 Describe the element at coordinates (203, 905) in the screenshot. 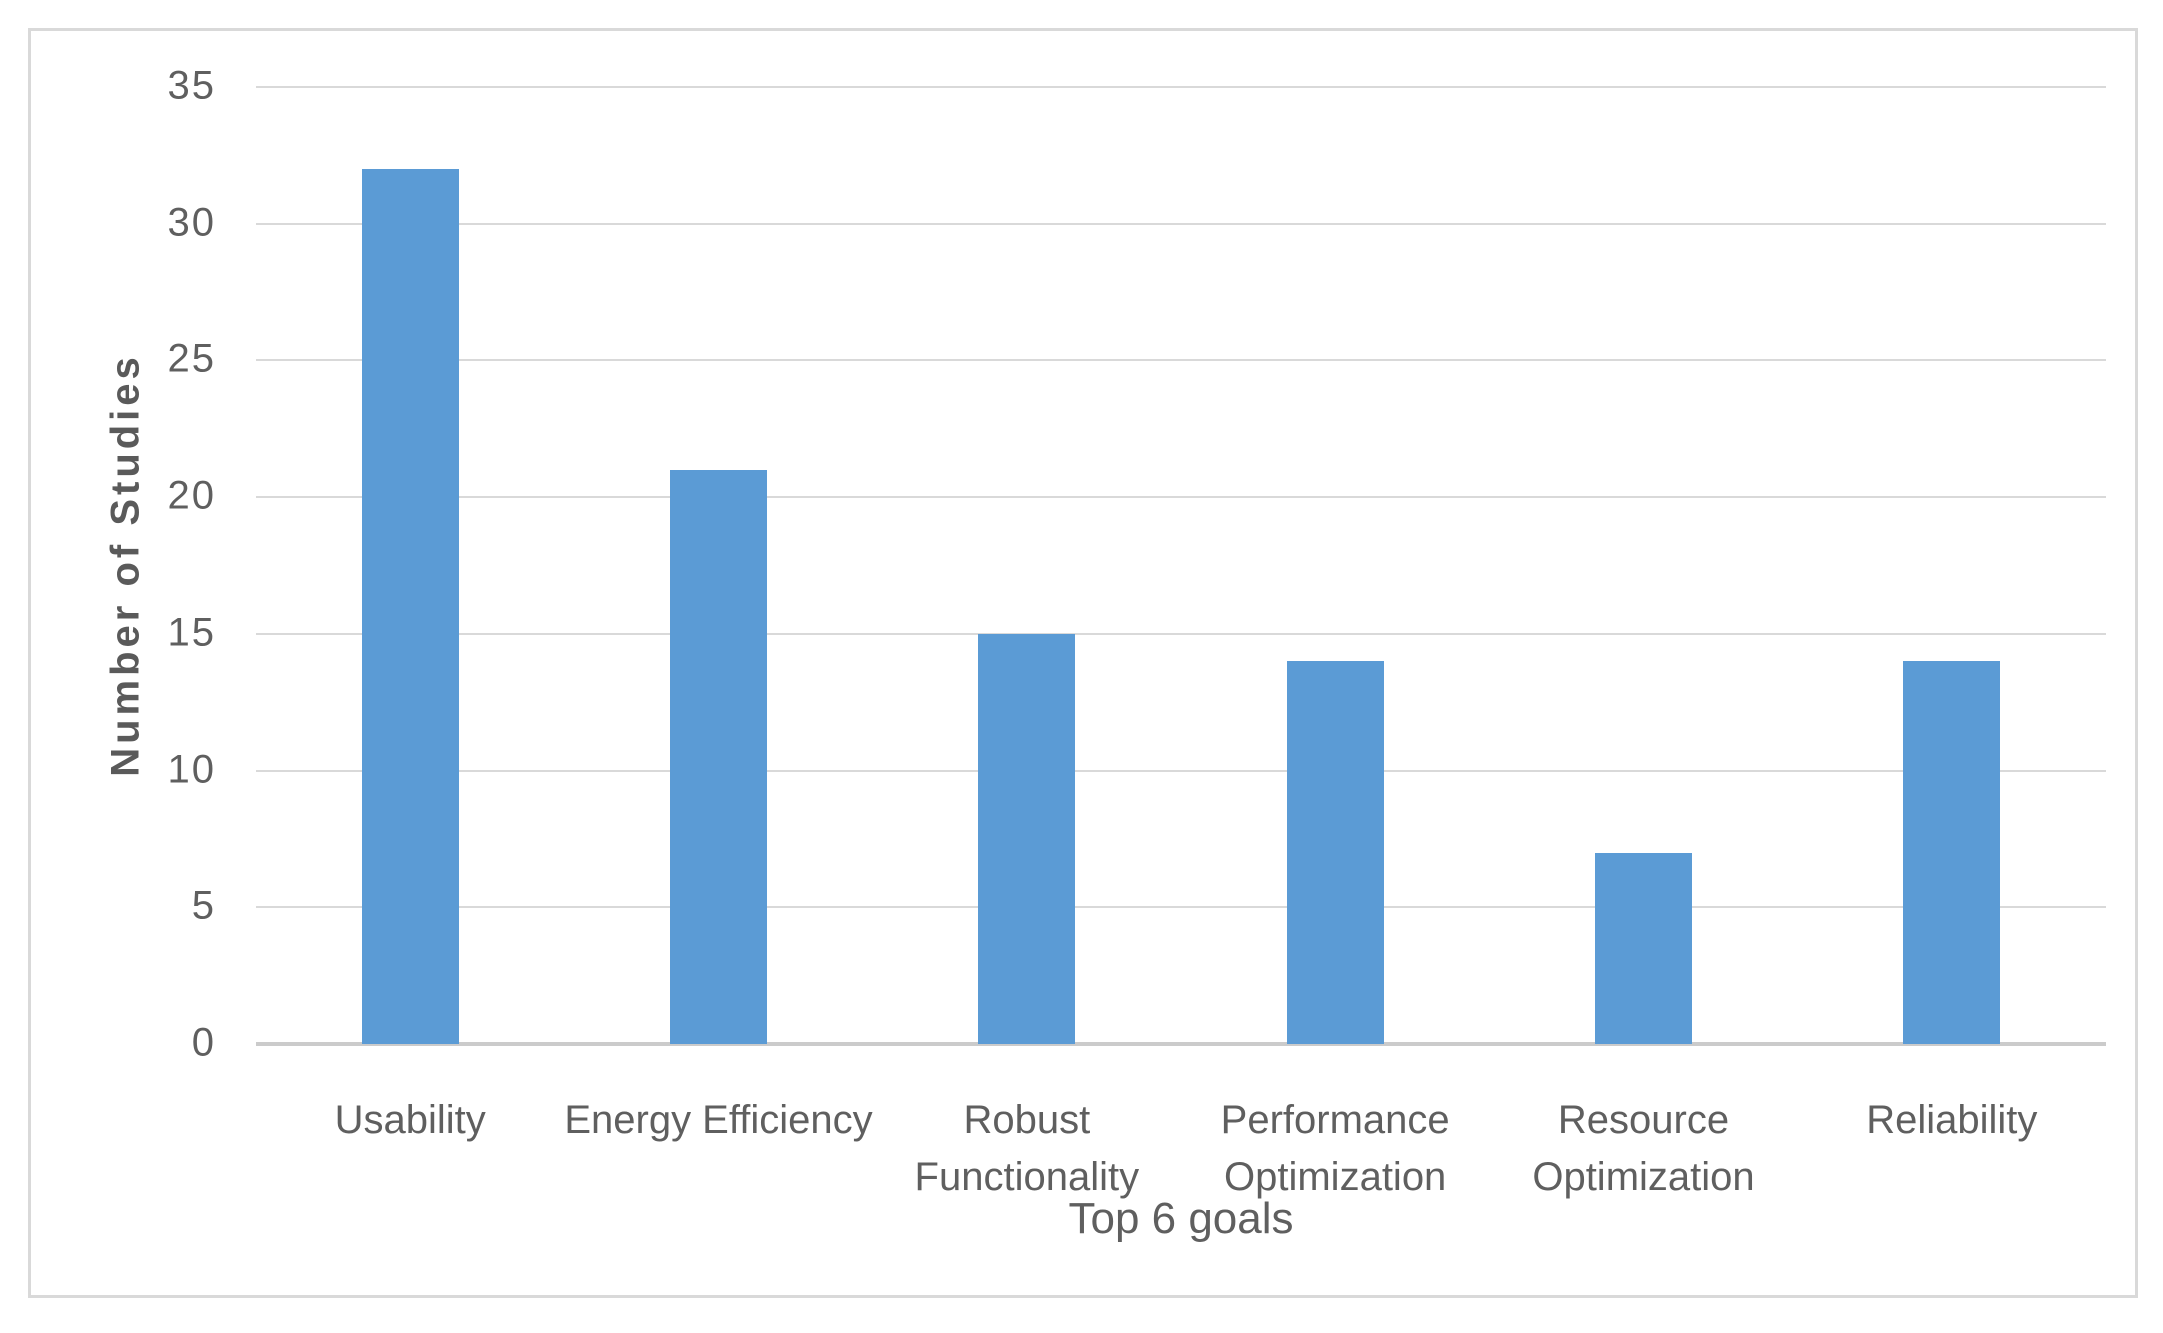

I see `y-tick-label: 5` at that location.